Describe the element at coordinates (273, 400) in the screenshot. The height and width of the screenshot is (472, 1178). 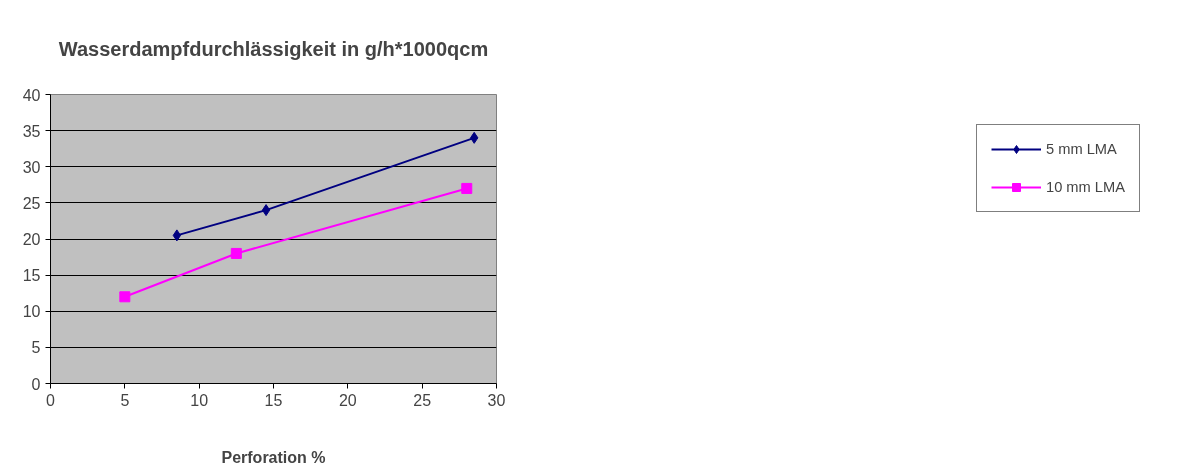
I see `x-tick-label: 15` at that location.